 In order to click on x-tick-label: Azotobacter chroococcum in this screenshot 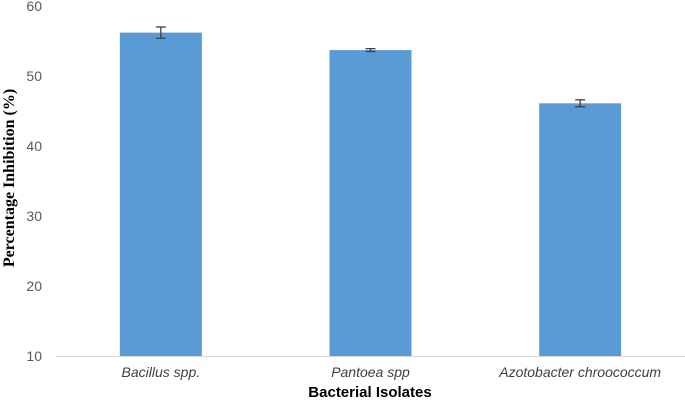, I will do `click(579, 372)`.